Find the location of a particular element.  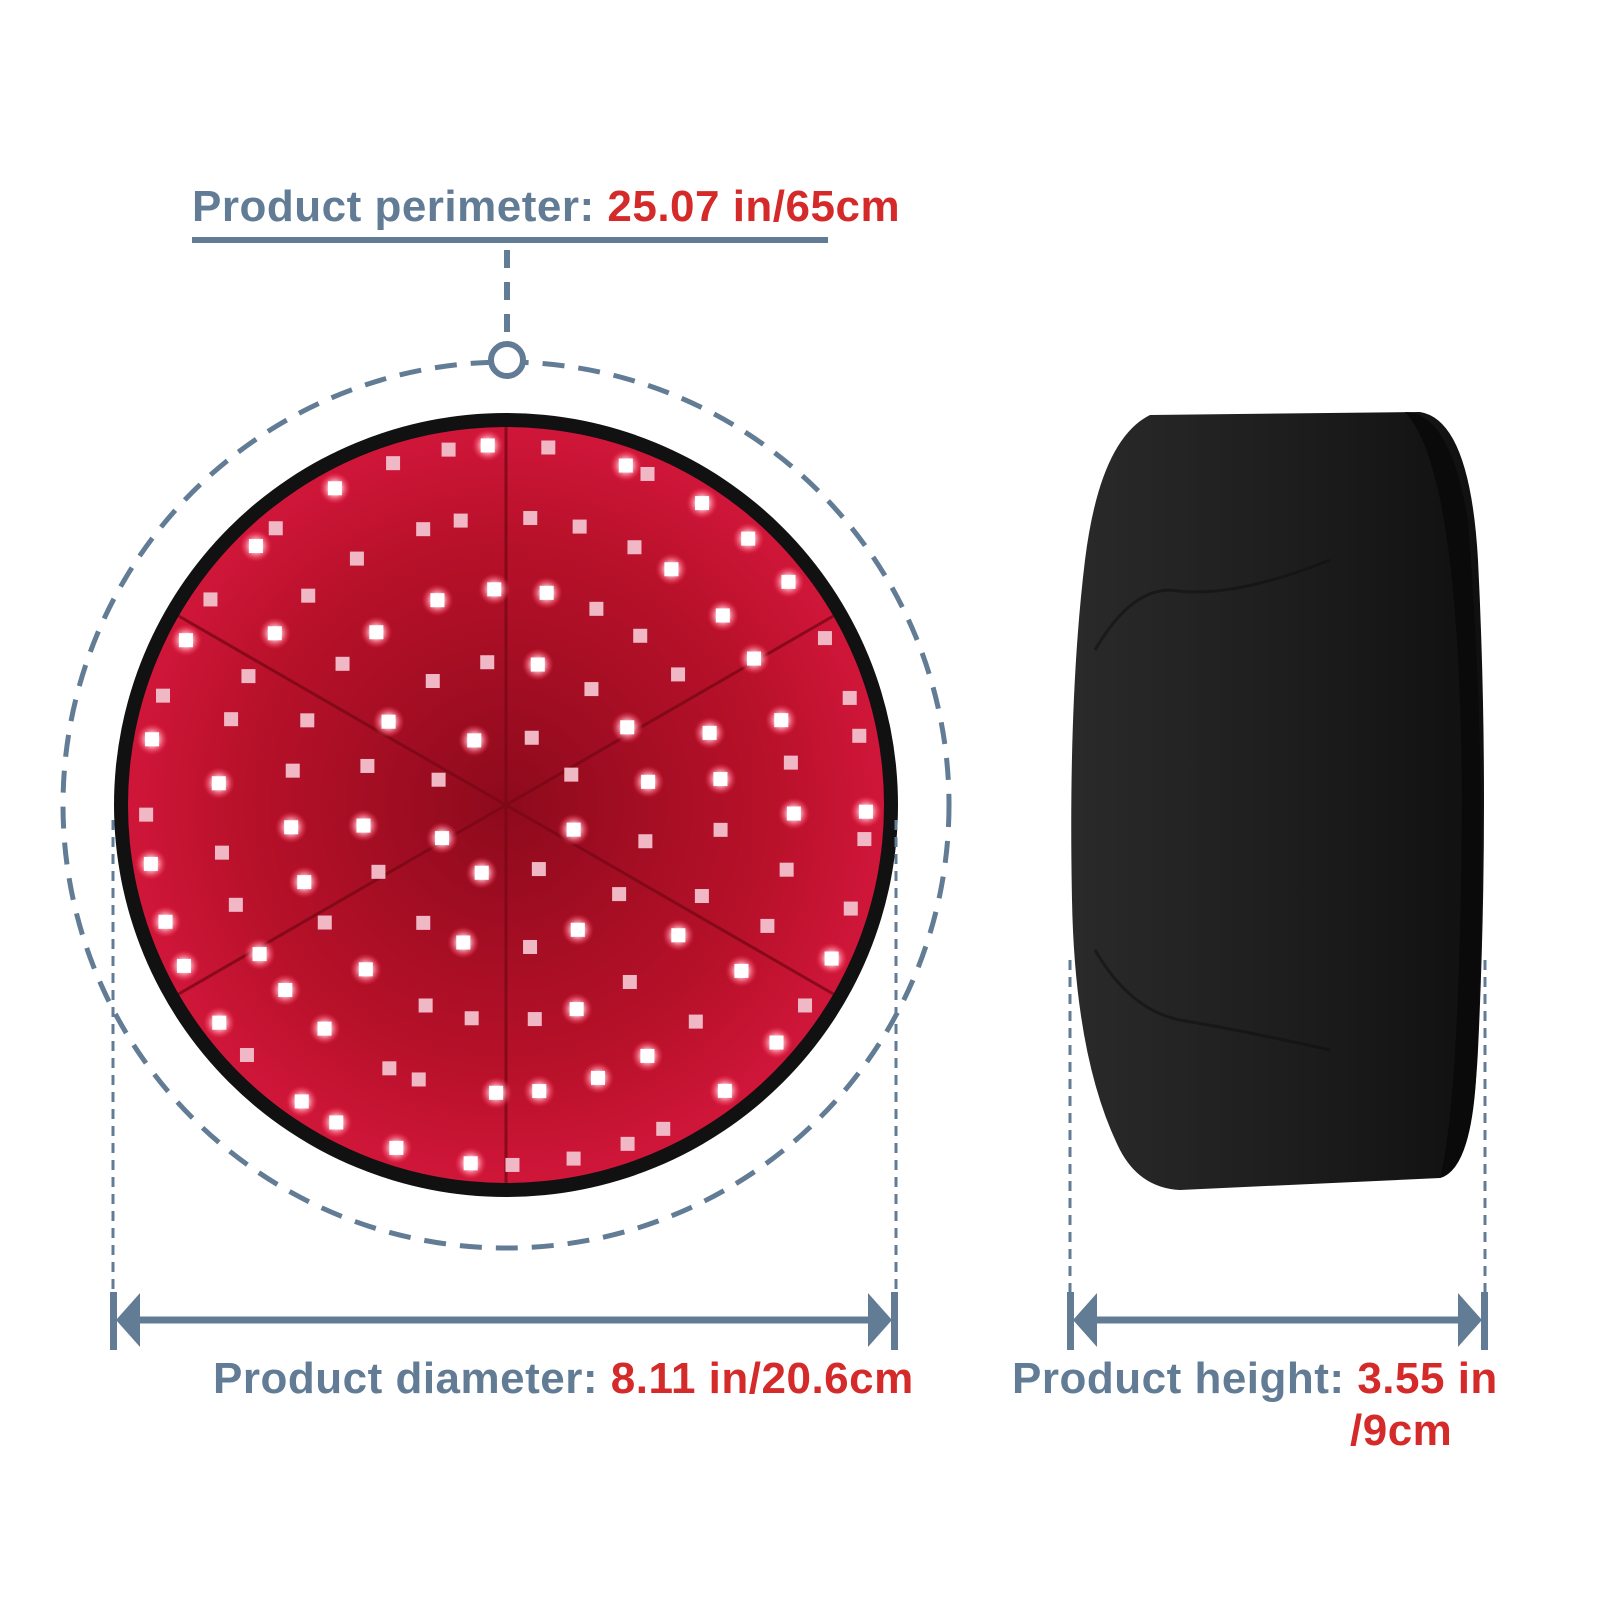

height-value-line2: /9cm is located at coordinates (1401, 1430).